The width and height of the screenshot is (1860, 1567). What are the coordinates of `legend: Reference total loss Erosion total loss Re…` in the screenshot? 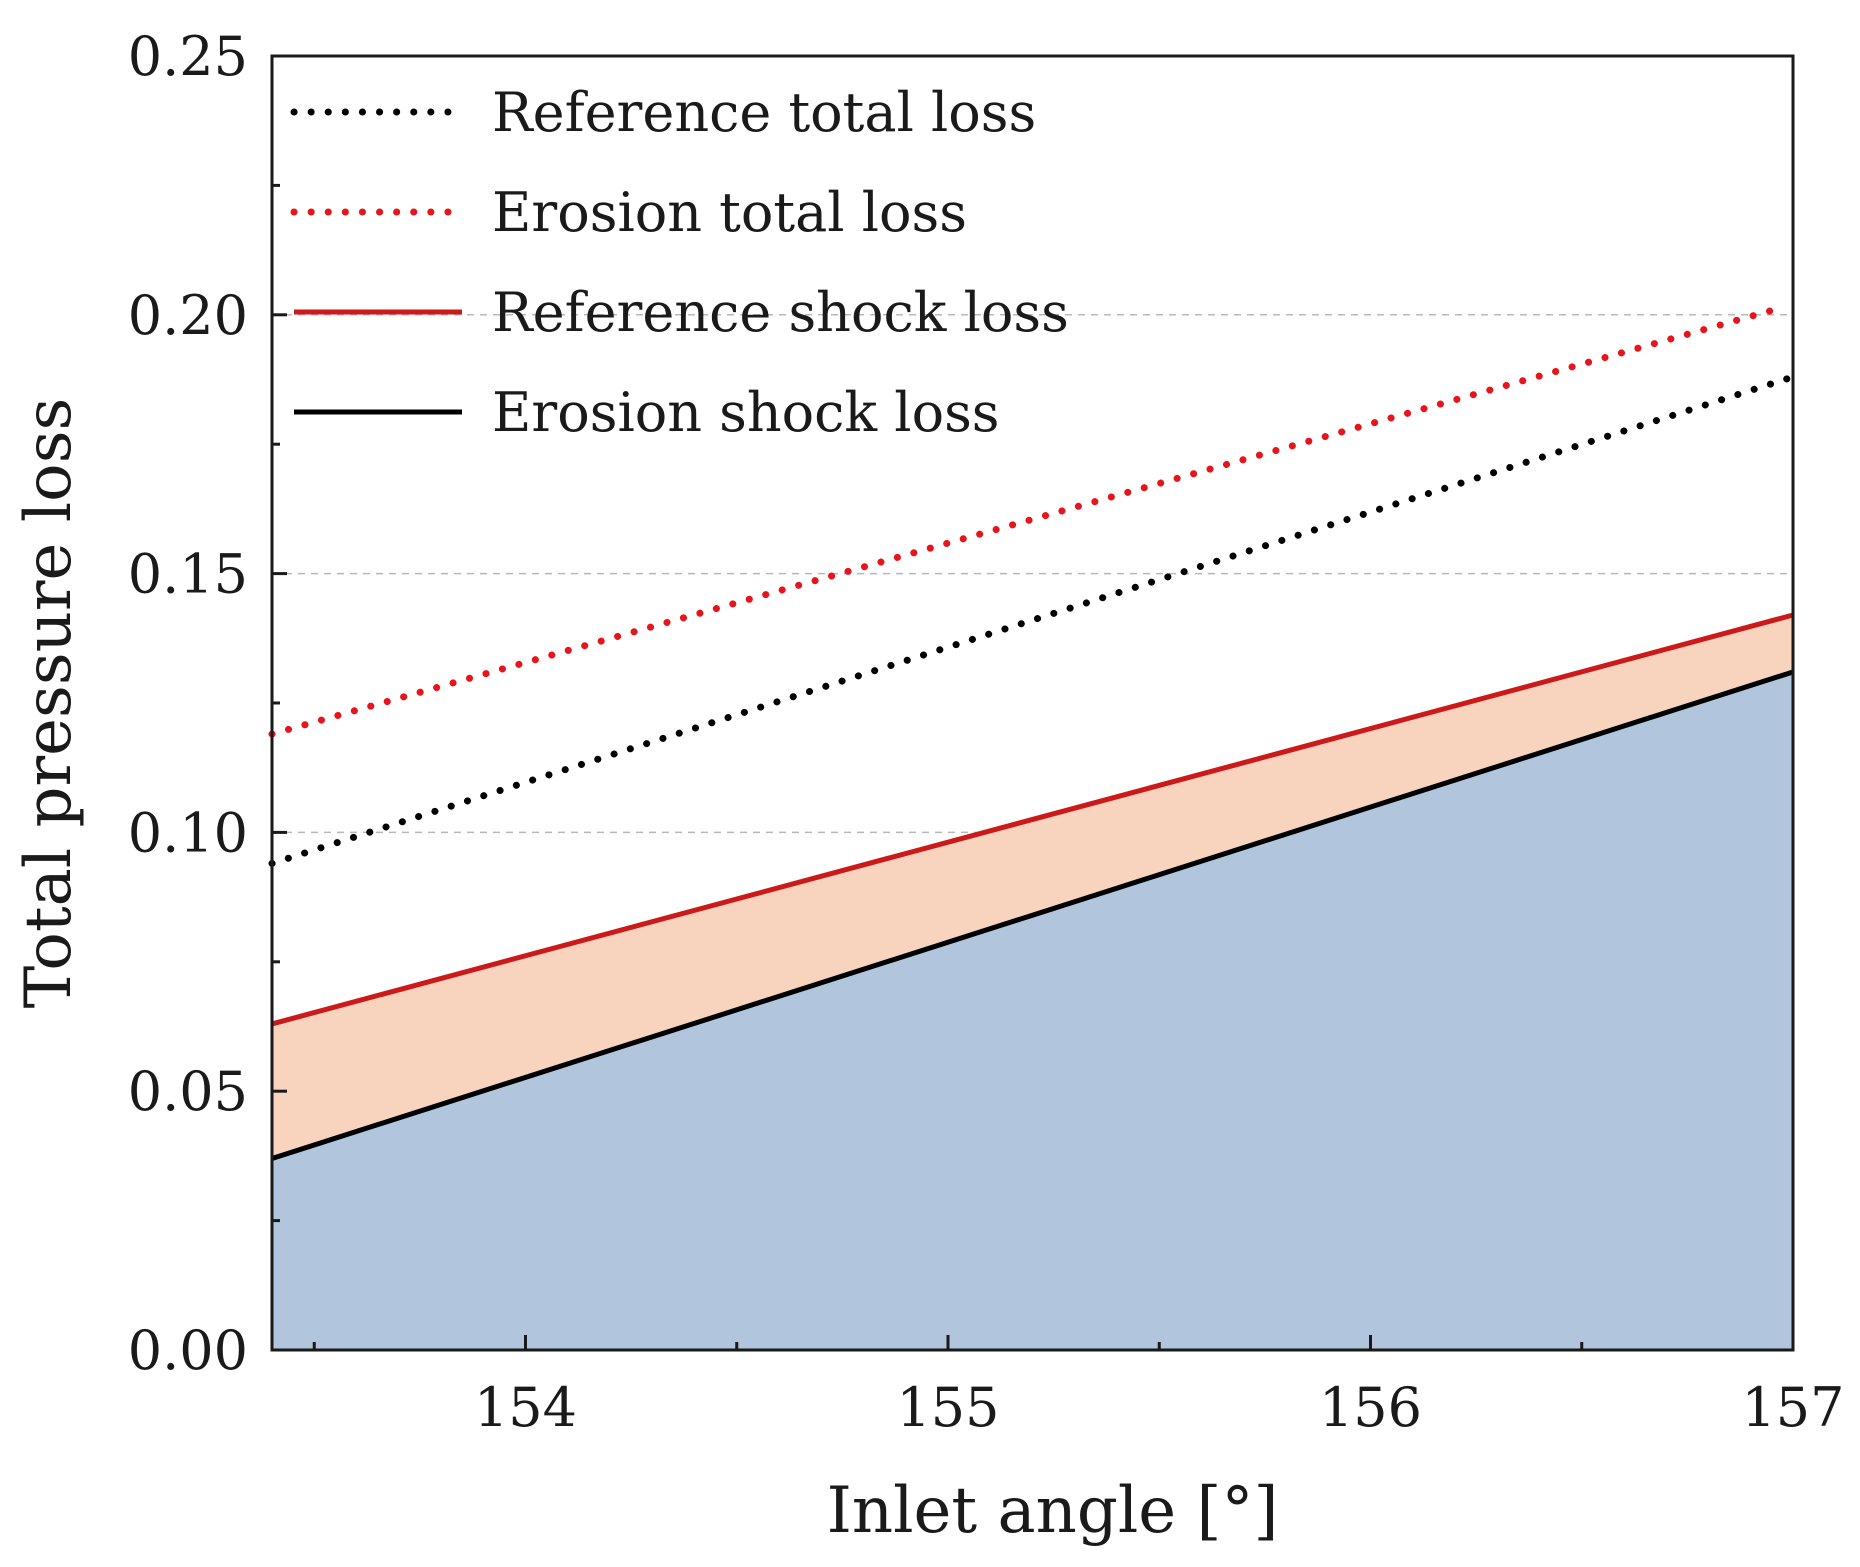 It's located at (679, 262).